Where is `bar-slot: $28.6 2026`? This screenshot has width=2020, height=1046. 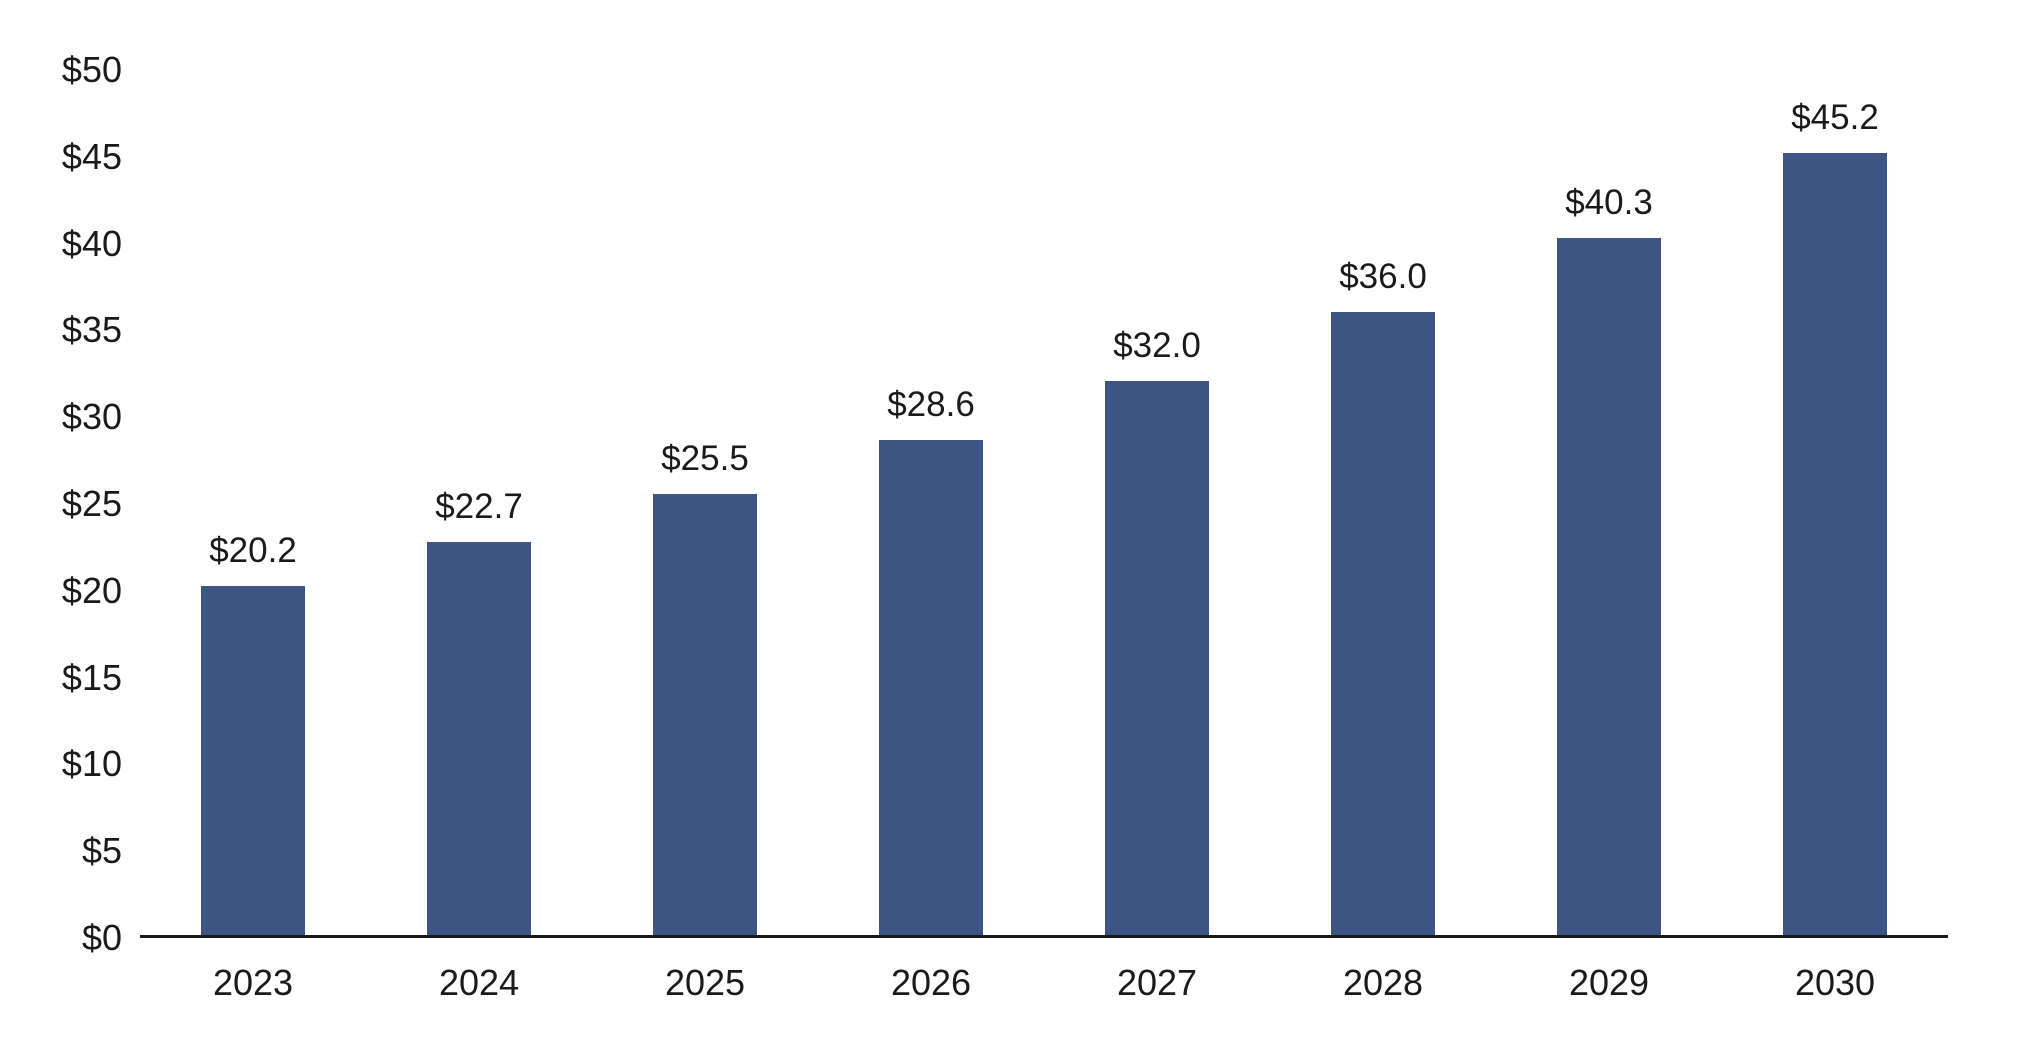
bar-slot: $28.6 2026 is located at coordinates (931, 535).